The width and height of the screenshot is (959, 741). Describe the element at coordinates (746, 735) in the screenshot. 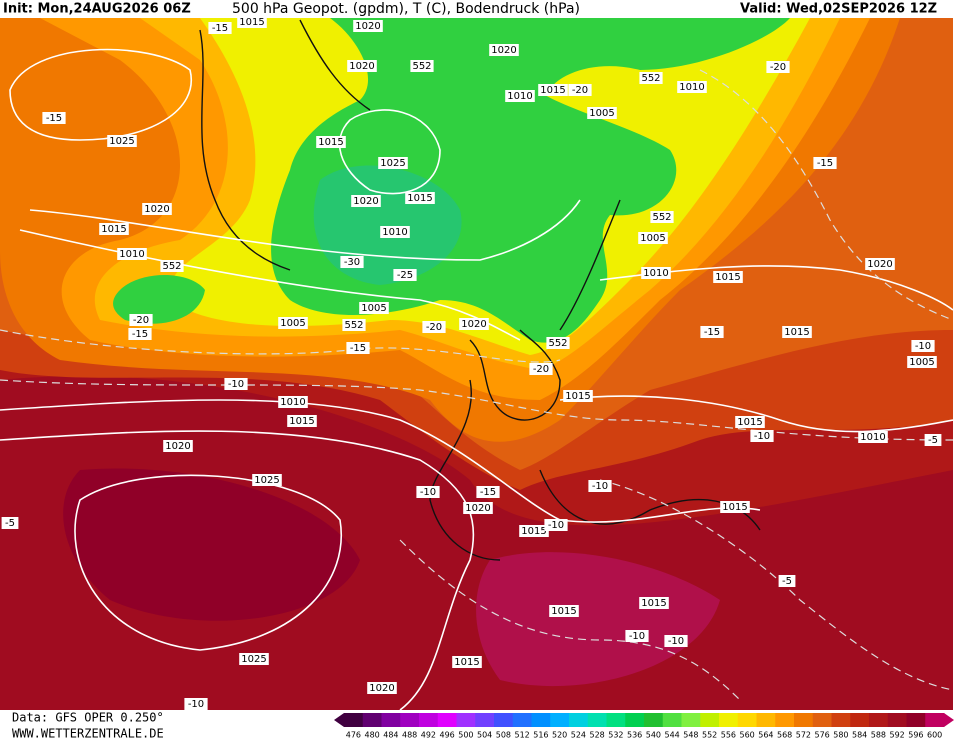

I see `colorbar-label: 560` at that location.